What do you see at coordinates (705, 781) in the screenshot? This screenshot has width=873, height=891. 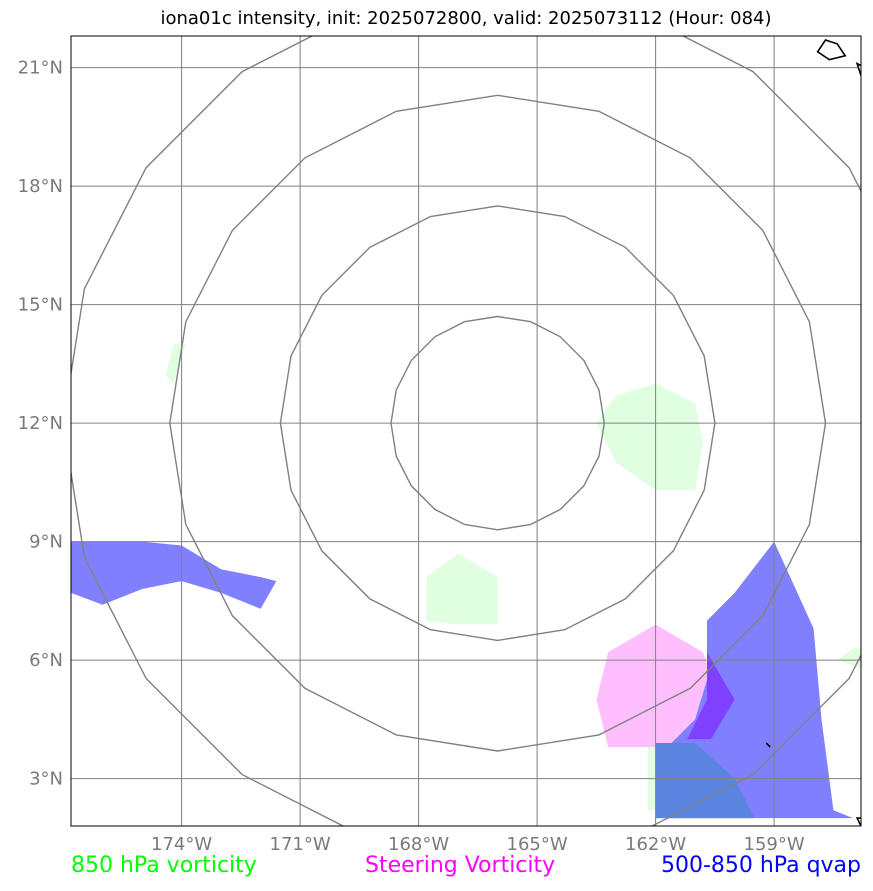 I see `qvap-vorticity-overlap-region` at bounding box center [705, 781].